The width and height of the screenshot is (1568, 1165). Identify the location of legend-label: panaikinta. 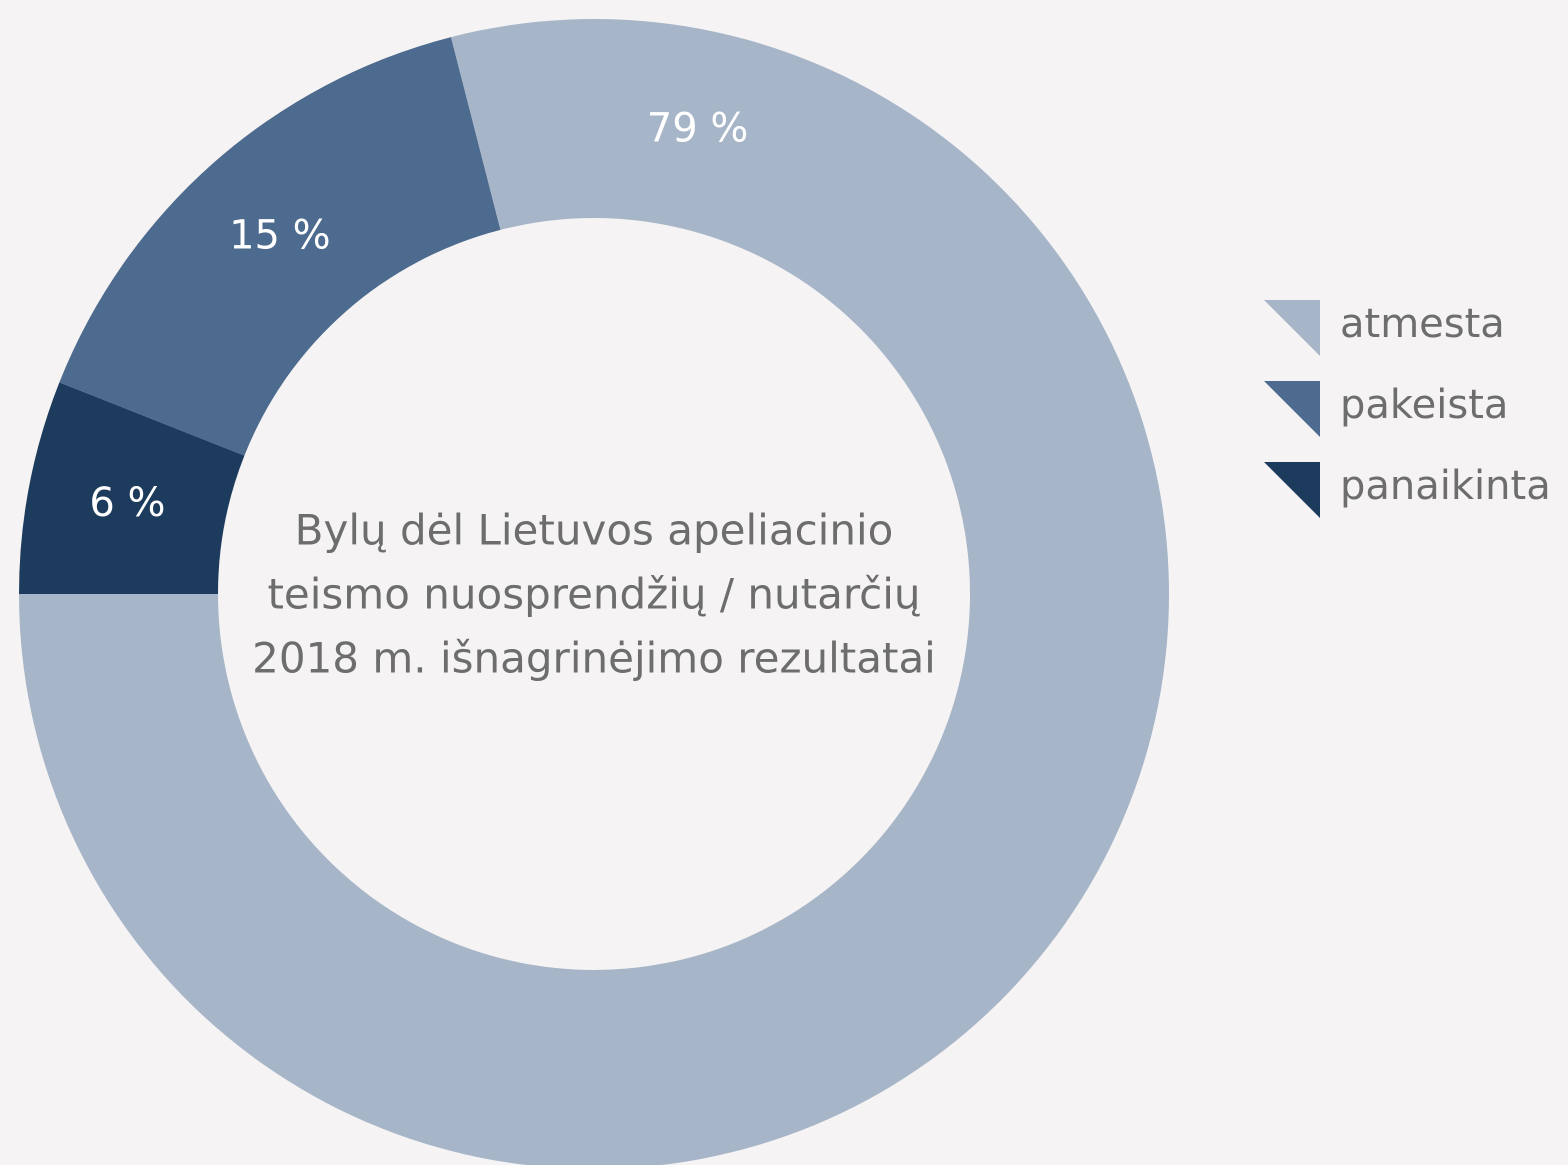
(1445, 486).